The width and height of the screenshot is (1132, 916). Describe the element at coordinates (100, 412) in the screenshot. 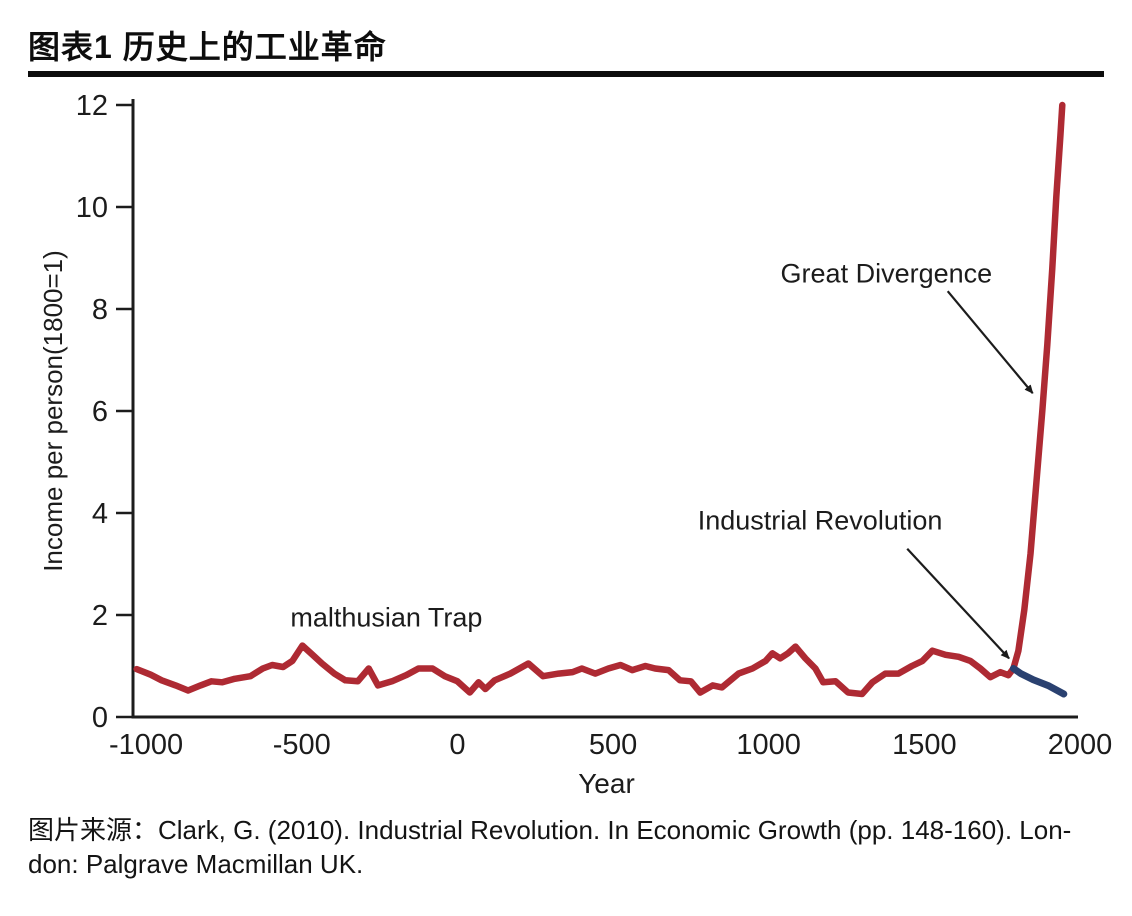

I see `y-tick-label: 6` at that location.